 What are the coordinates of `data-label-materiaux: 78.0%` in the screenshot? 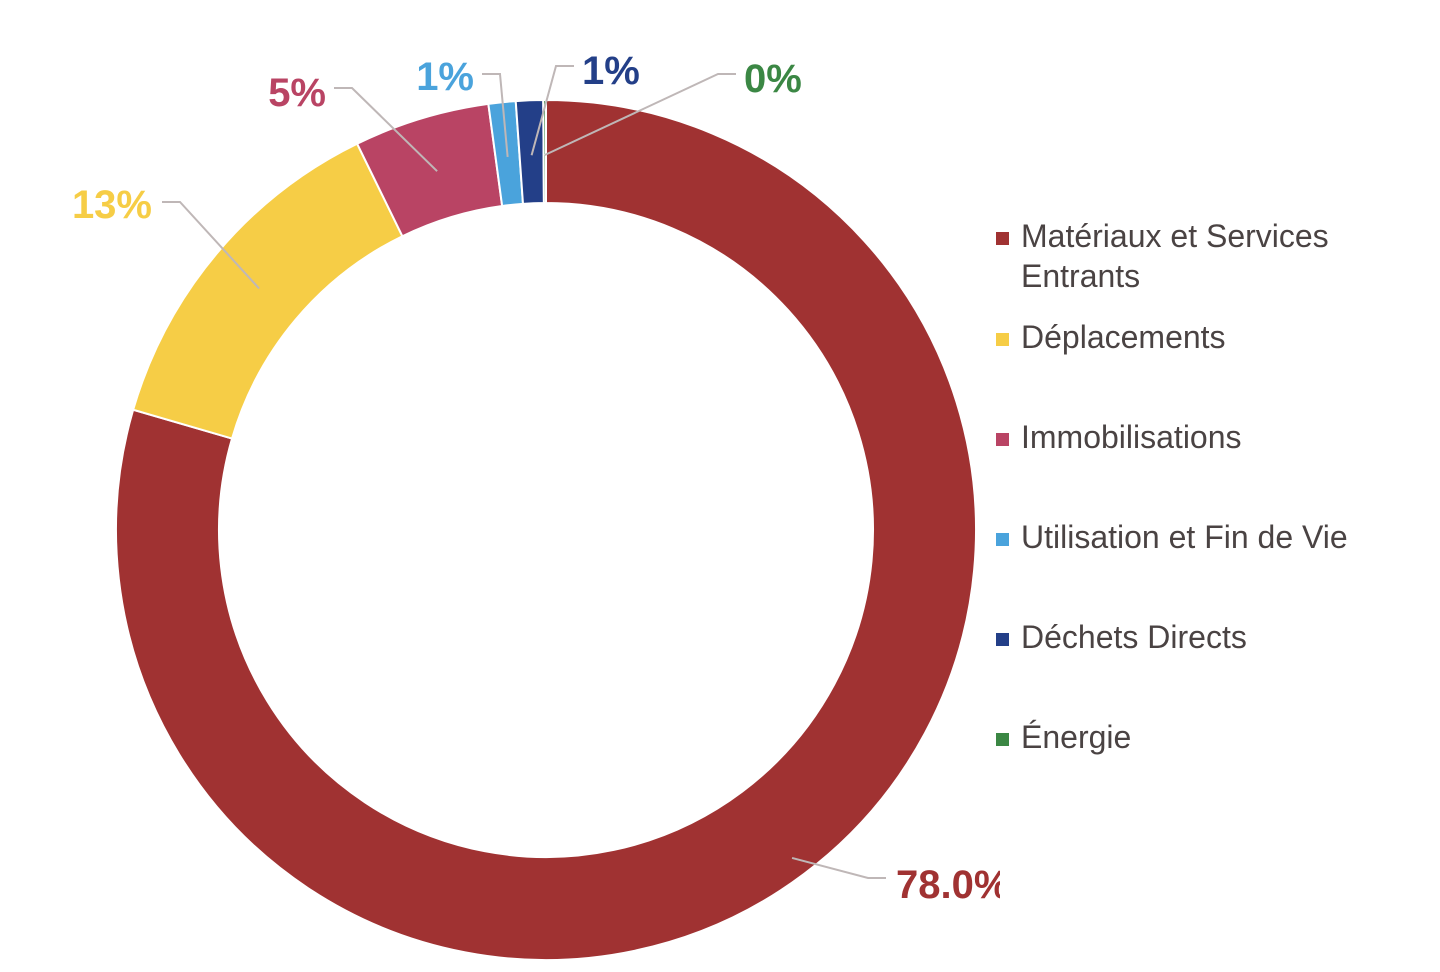 It's located at (948, 885).